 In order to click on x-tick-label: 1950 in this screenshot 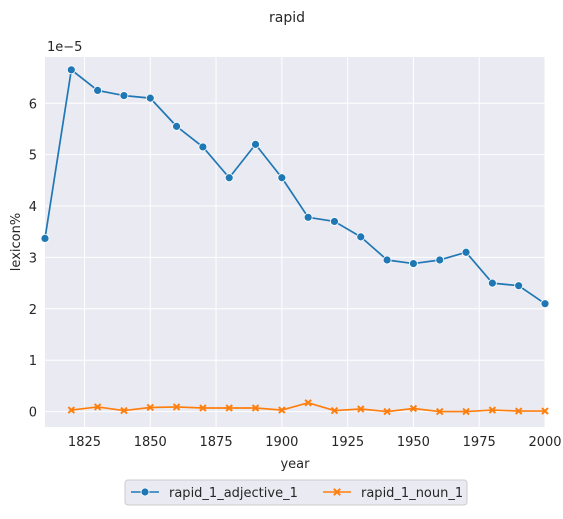, I will do `click(413, 442)`.